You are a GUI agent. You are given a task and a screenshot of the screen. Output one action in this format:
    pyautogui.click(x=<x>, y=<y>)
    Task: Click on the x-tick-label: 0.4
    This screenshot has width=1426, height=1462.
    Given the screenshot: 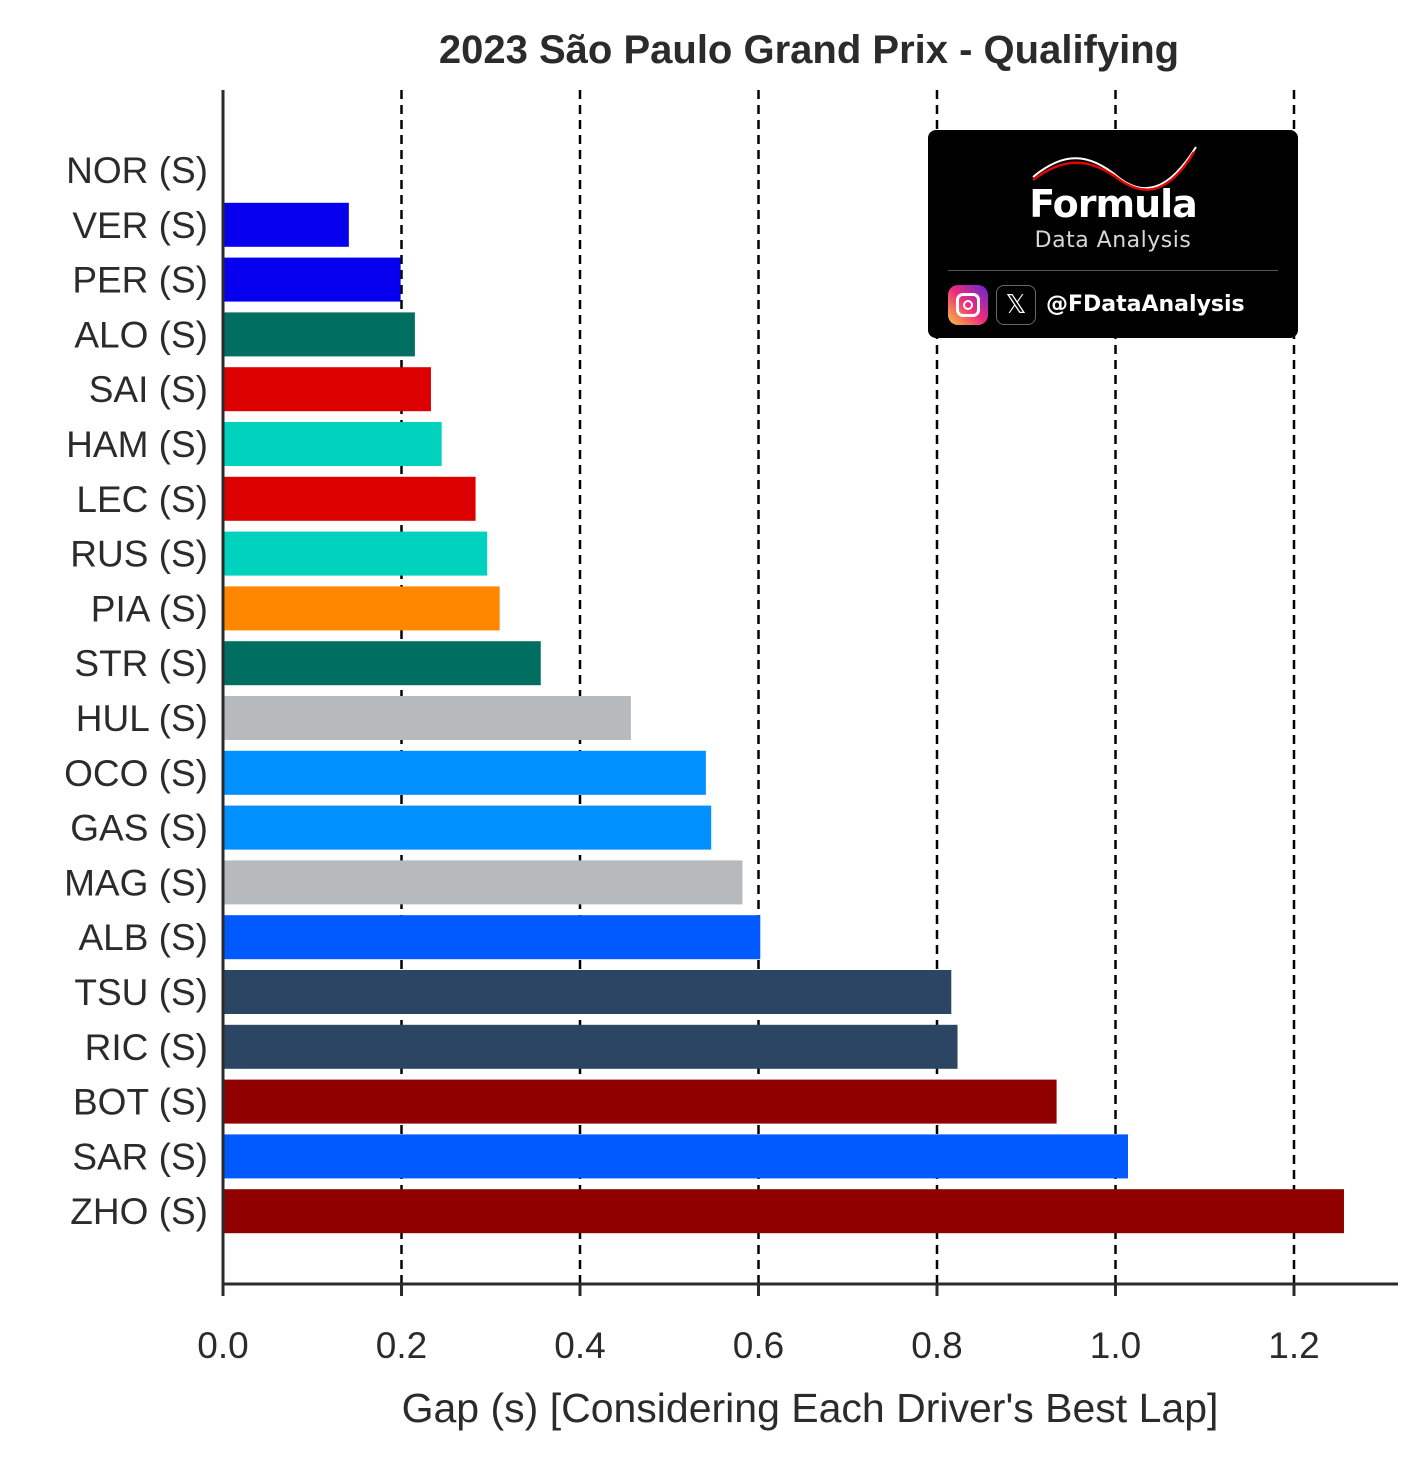 What is the action you would take?
    pyautogui.click(x=579, y=1345)
    